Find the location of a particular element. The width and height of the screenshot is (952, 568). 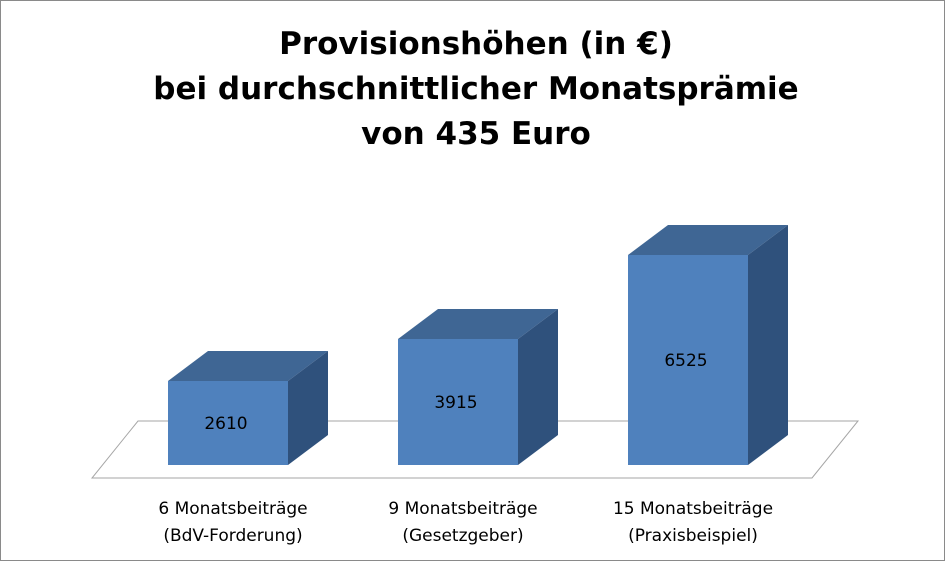

category-label-3-line-2: (Praxisbeispiel) is located at coordinates (693, 536).